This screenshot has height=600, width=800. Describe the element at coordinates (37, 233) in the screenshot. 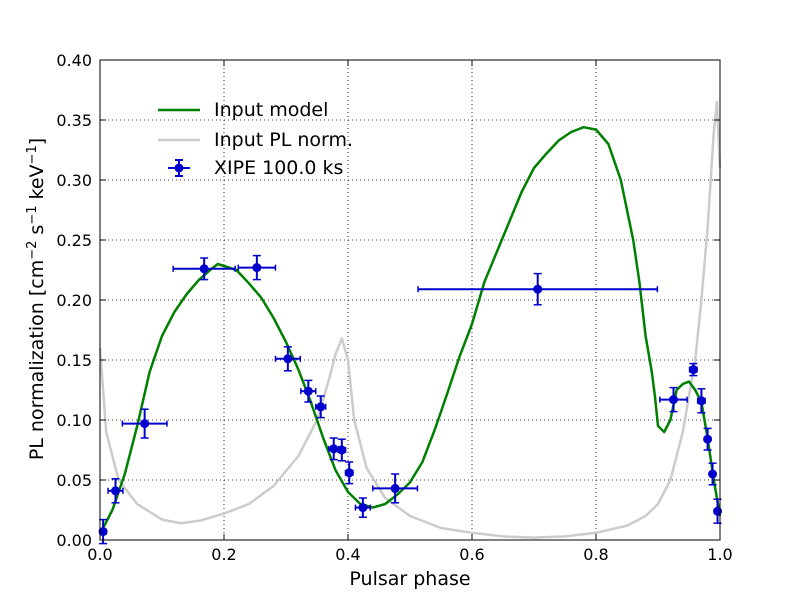

I see `y-axis-label-mid: s` at that location.